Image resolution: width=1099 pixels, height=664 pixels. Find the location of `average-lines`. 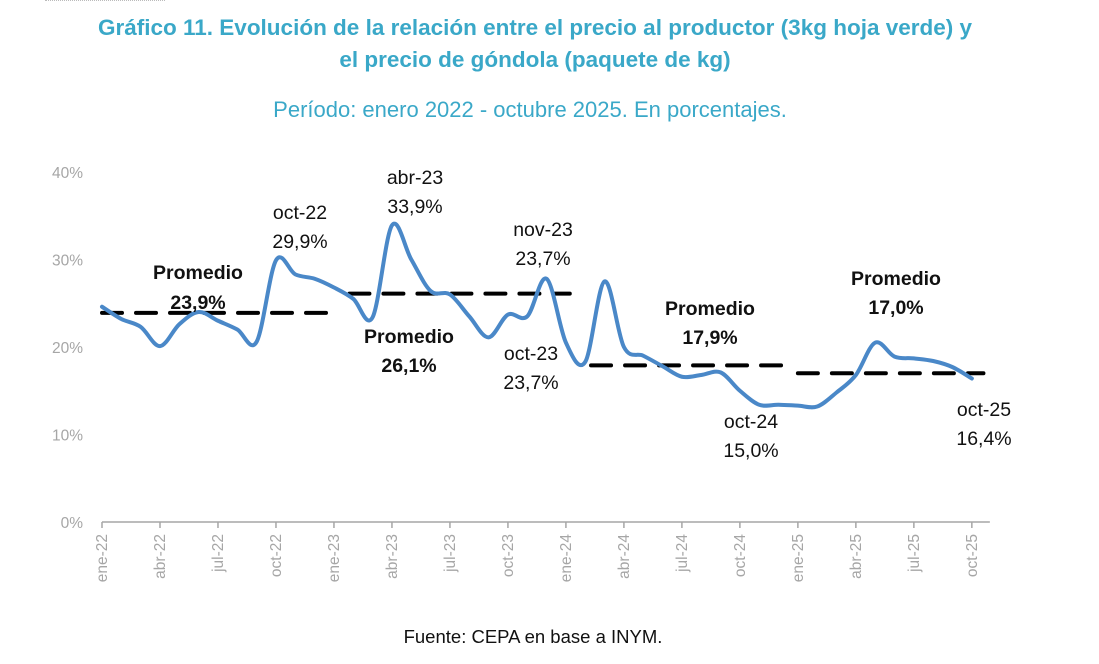

average-lines is located at coordinates (543, 333).